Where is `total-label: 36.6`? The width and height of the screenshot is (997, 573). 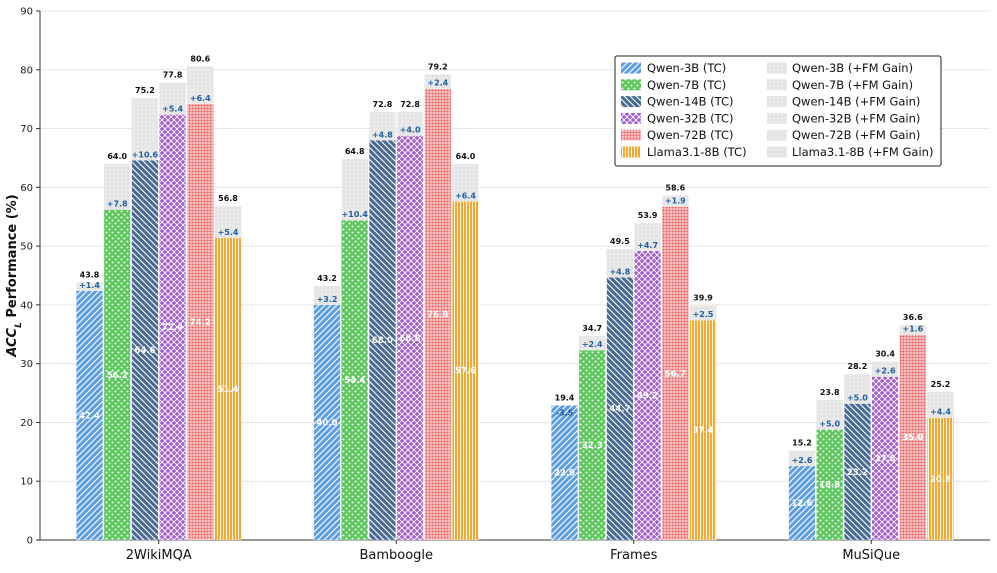
total-label: 36.6 is located at coordinates (913, 317).